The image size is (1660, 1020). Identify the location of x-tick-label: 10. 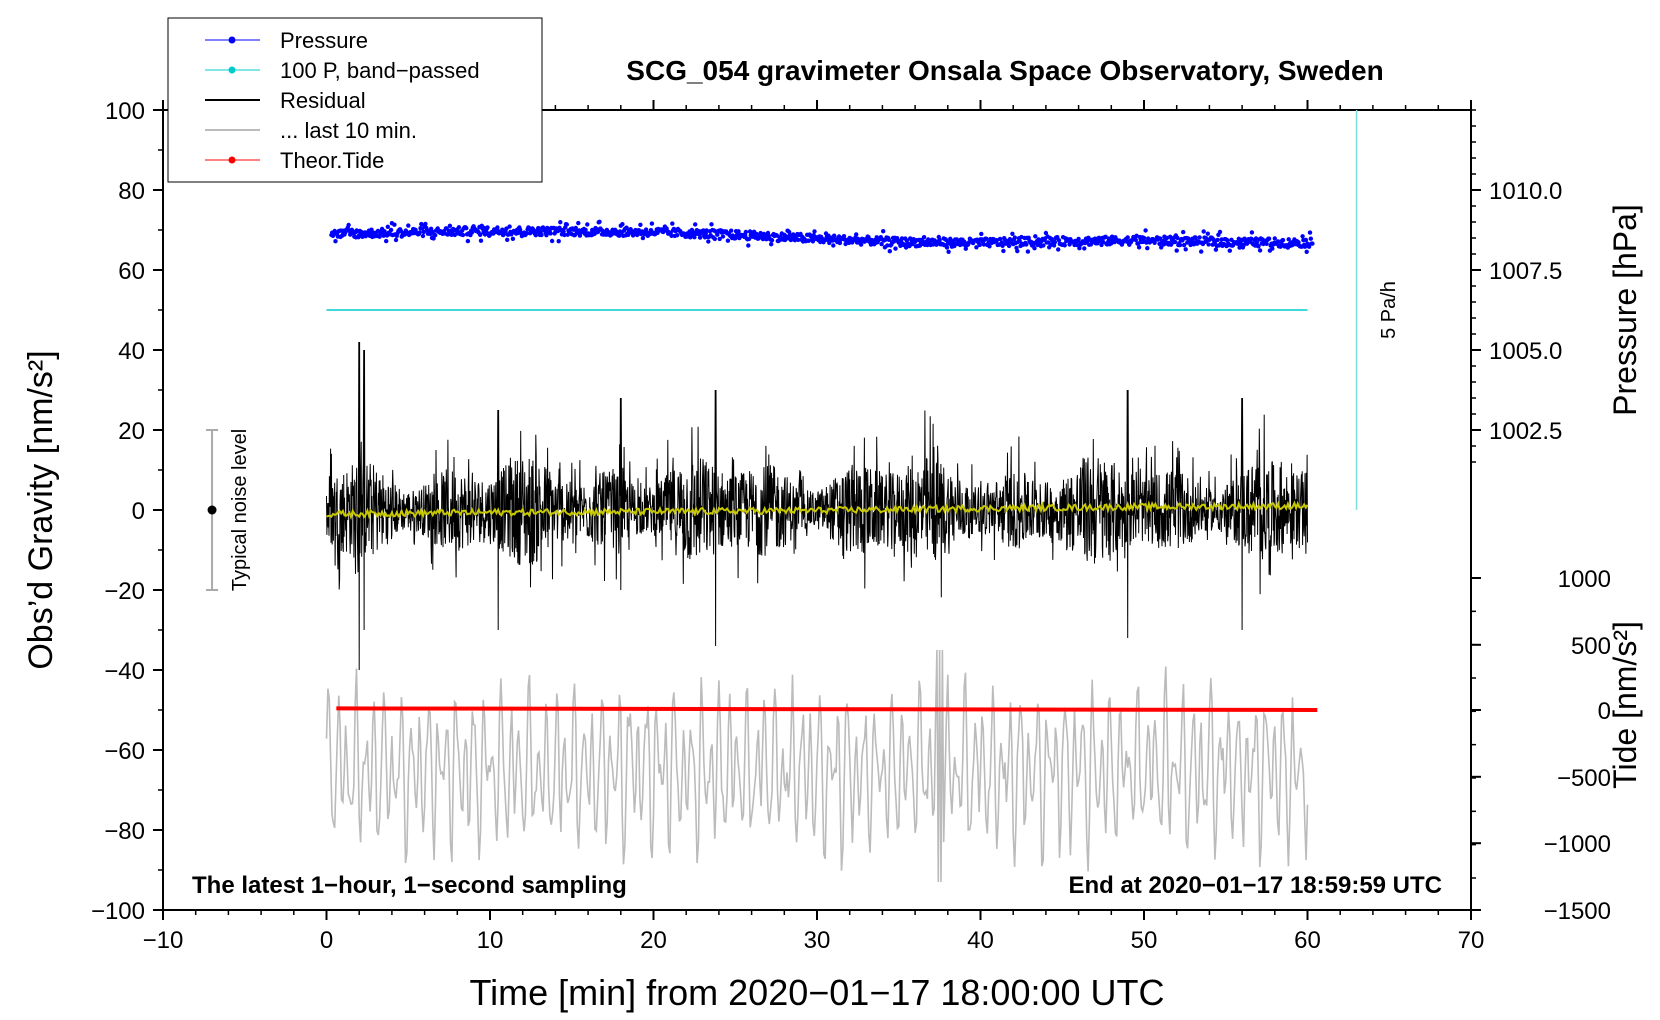
(490, 940).